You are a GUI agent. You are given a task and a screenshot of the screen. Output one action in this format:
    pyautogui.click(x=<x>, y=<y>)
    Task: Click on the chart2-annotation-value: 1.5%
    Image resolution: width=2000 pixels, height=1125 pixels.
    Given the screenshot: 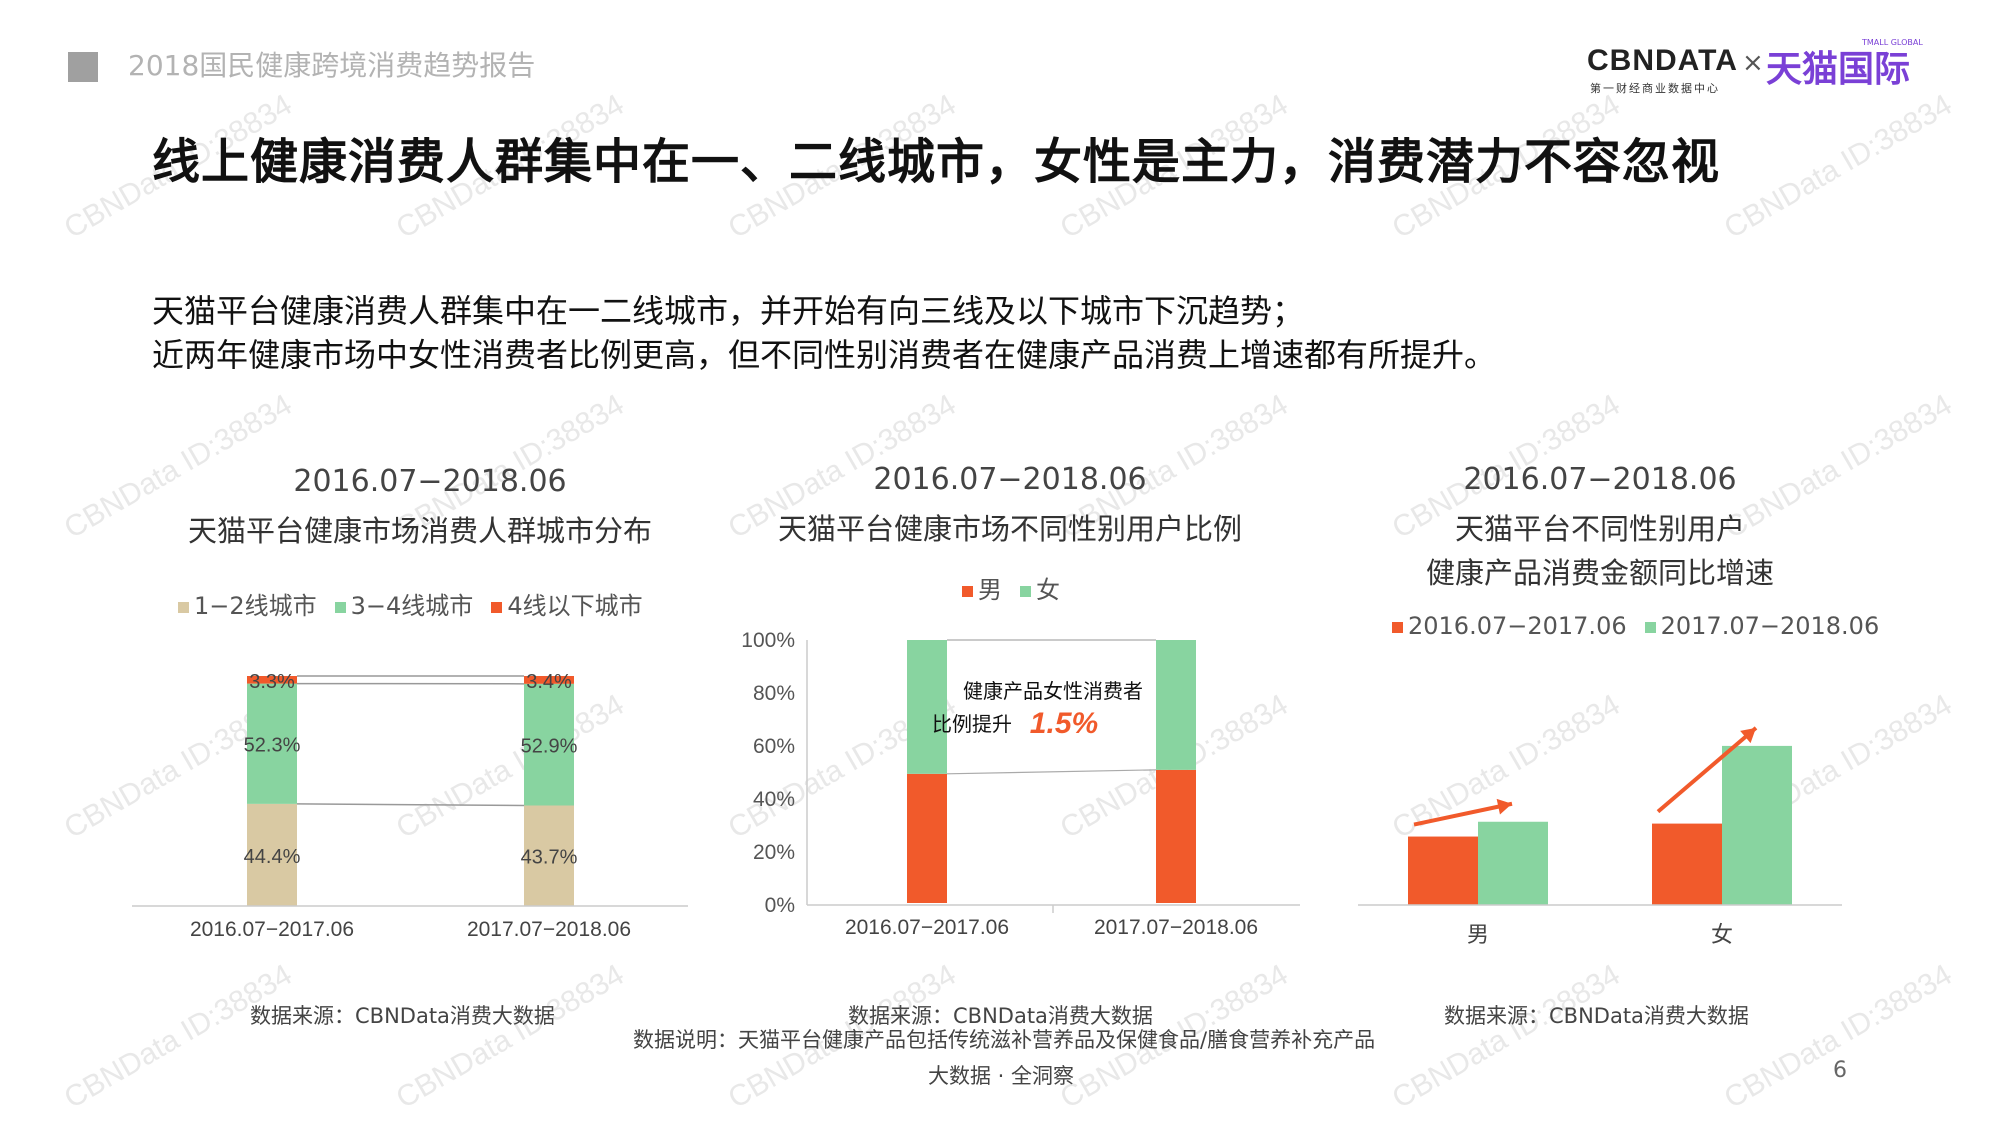 What is the action you would take?
    pyautogui.click(x=1064, y=723)
    